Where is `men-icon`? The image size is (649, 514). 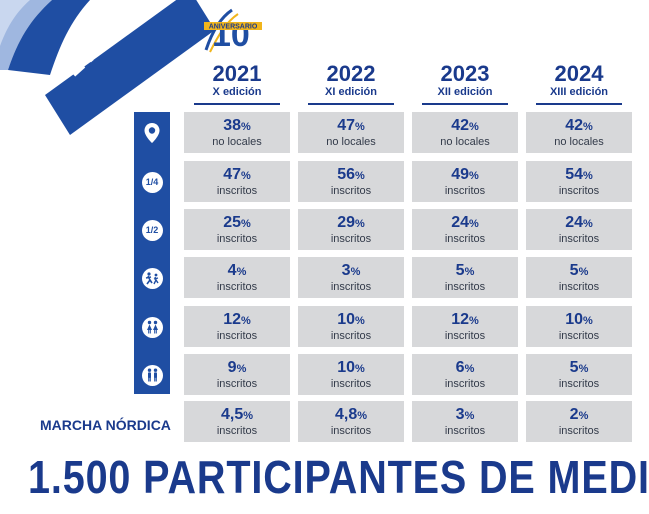
men-icon is located at coordinates (152, 375).